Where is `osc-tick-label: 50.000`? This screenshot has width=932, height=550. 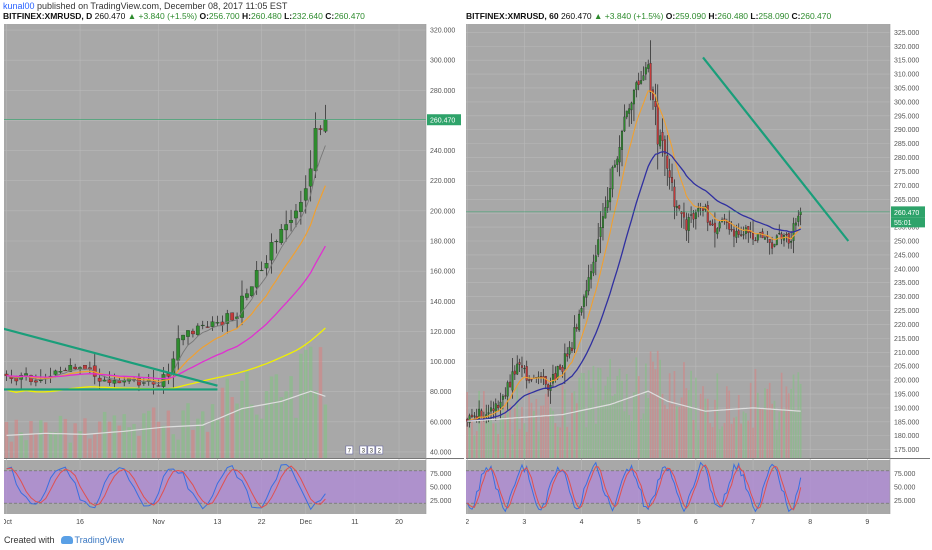
osc-tick-label: 50.000 is located at coordinates (441, 488).